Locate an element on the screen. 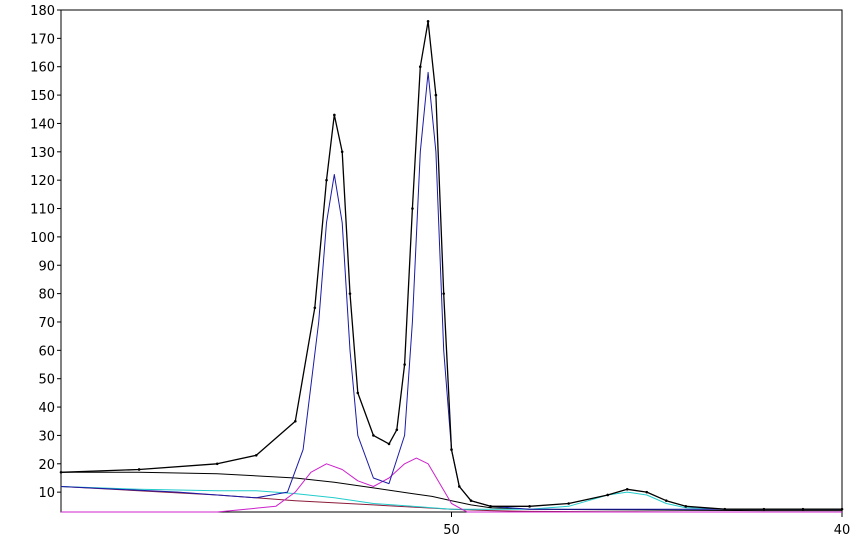 This screenshot has height=540, width=853. y-tick-label: 140 is located at coordinates (42, 124).